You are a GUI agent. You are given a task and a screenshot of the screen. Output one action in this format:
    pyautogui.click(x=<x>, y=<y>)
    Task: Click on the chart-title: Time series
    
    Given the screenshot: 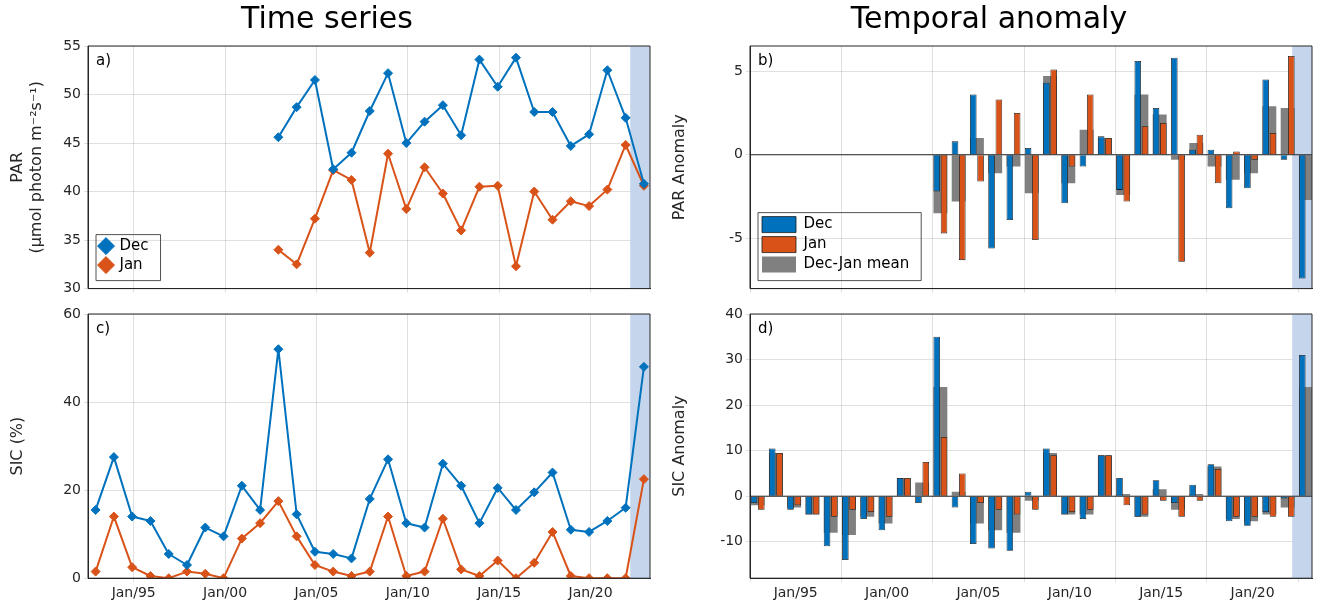 What is the action you would take?
    pyautogui.click(x=326, y=17)
    